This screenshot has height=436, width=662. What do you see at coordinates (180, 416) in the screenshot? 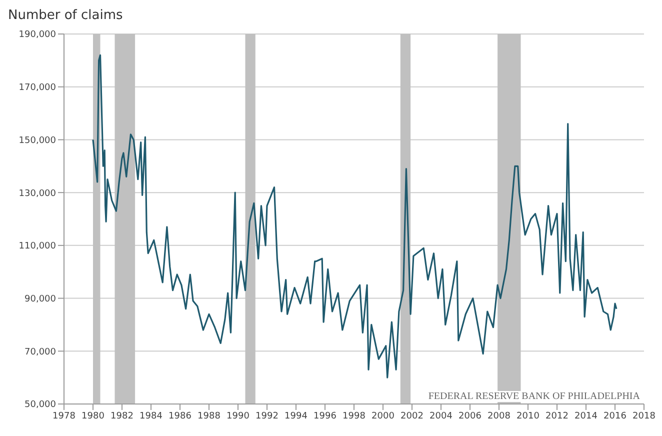
I see `x-tick-label: 1986` at bounding box center [180, 416].